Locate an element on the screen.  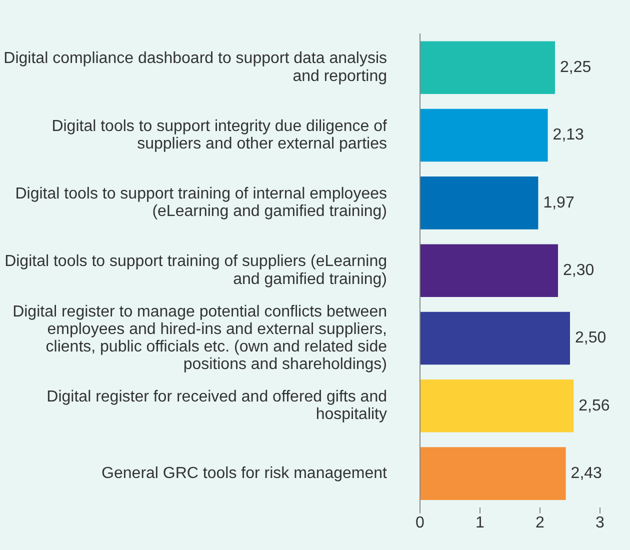
y-tick-label: Digital register for received and offered gifts and hospitality is located at coordinates (216, 406).